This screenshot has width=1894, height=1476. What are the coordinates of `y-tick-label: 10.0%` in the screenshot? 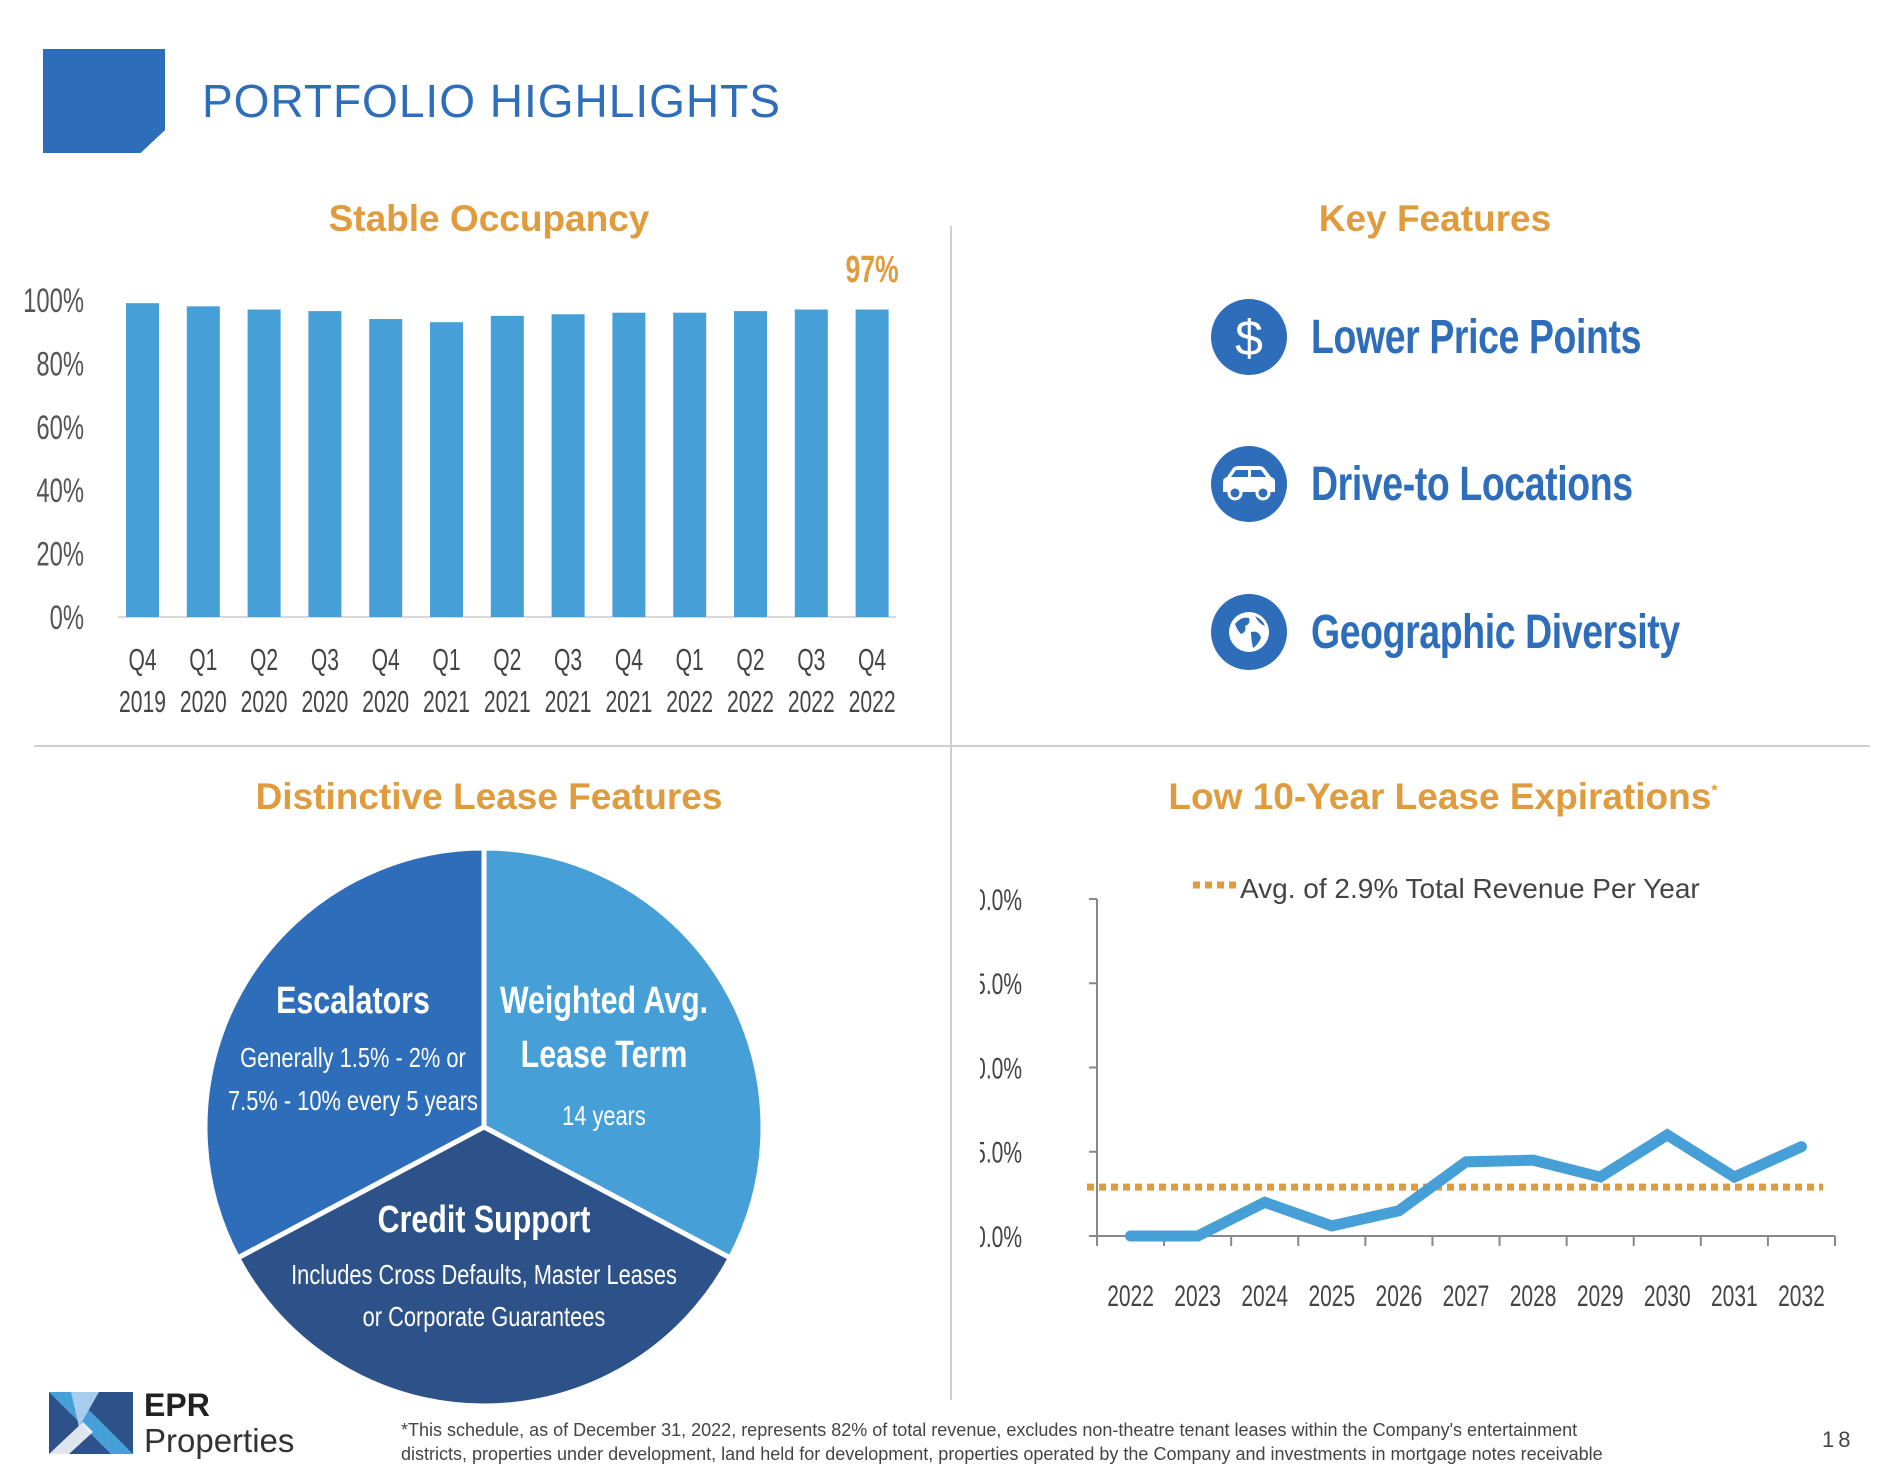 It's located at (1001, 1069).